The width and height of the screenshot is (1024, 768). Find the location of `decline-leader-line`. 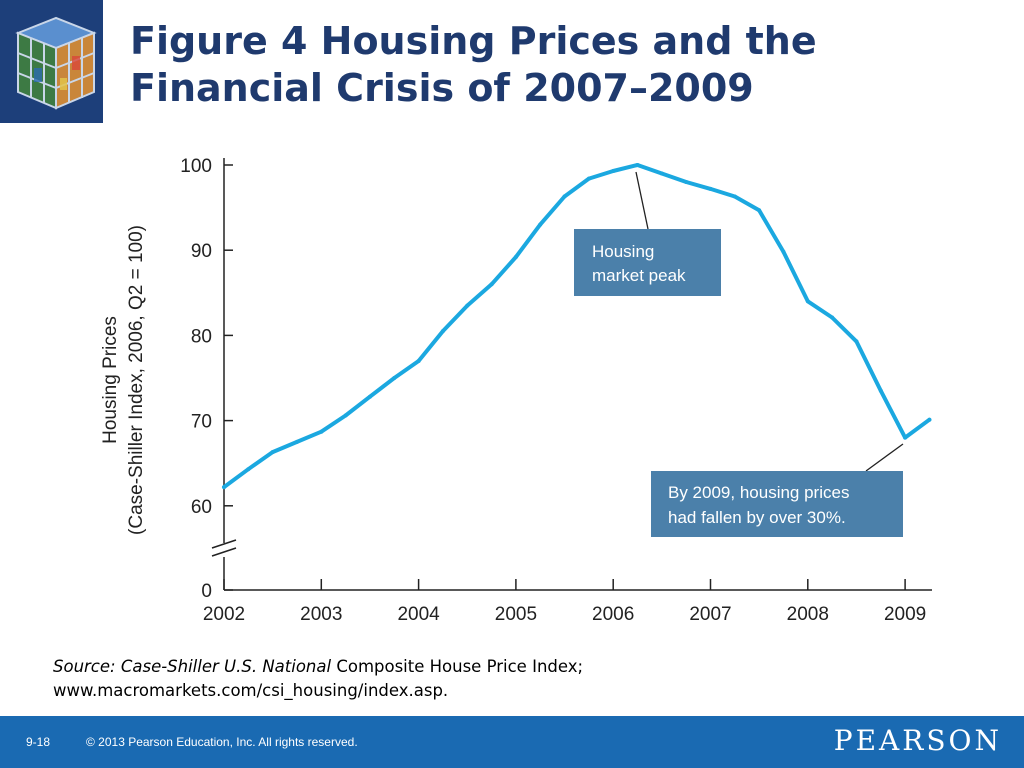

decline-leader-line is located at coordinates (884, 457).